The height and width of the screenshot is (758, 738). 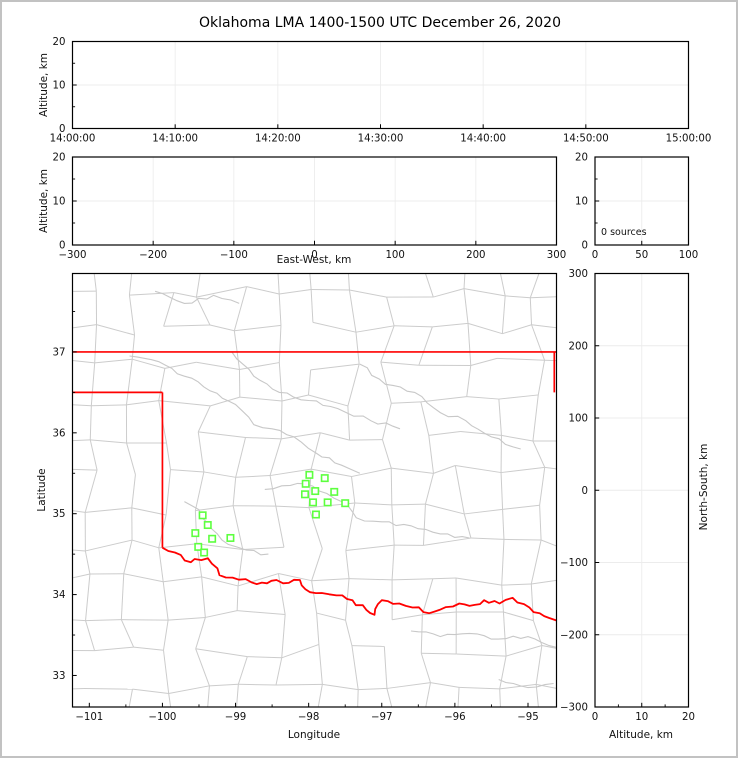 What do you see at coordinates (574, 708) in the screenshot?
I see `y-tick-label: −300` at bounding box center [574, 708].